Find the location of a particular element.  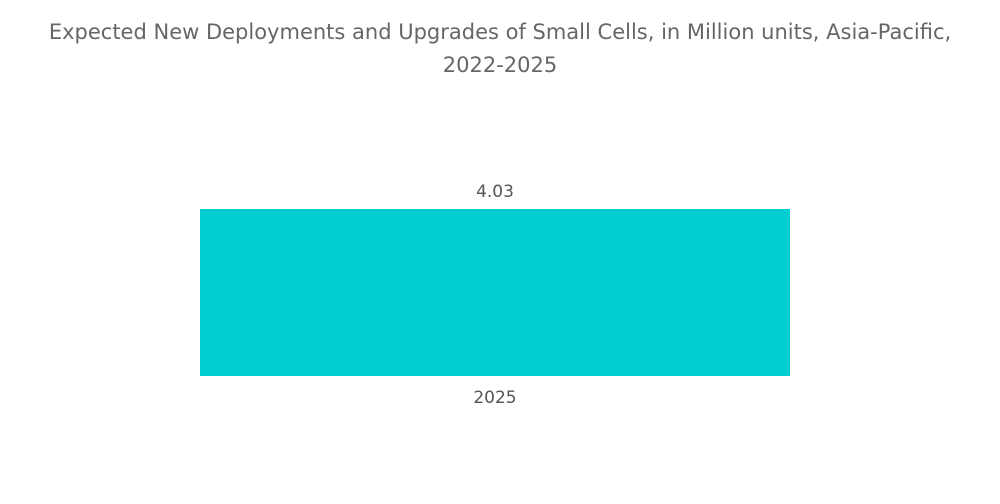

data-label-2025: 4.03 is located at coordinates (495, 192).